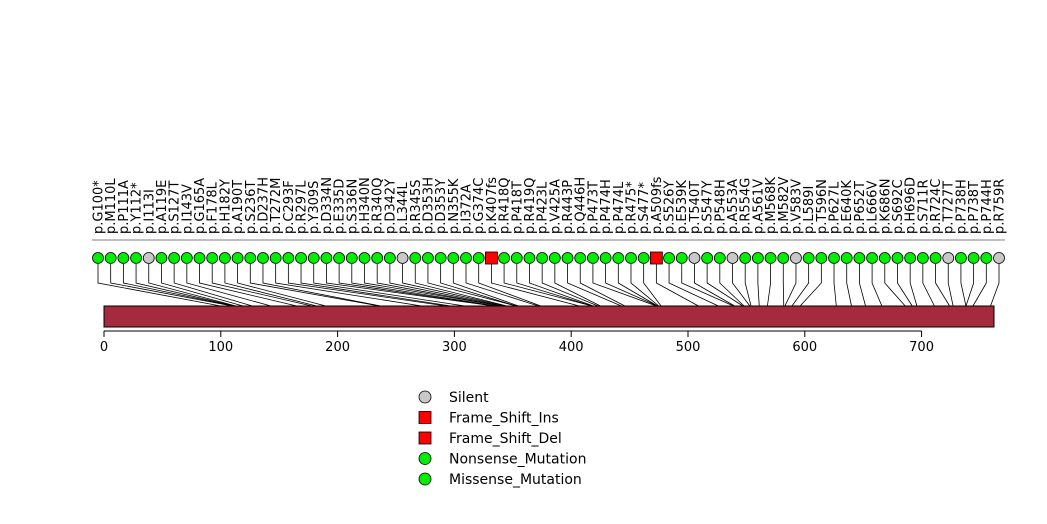 The image size is (1047, 524). I want to click on mutation-label: p.P744H, so click(987, 206).